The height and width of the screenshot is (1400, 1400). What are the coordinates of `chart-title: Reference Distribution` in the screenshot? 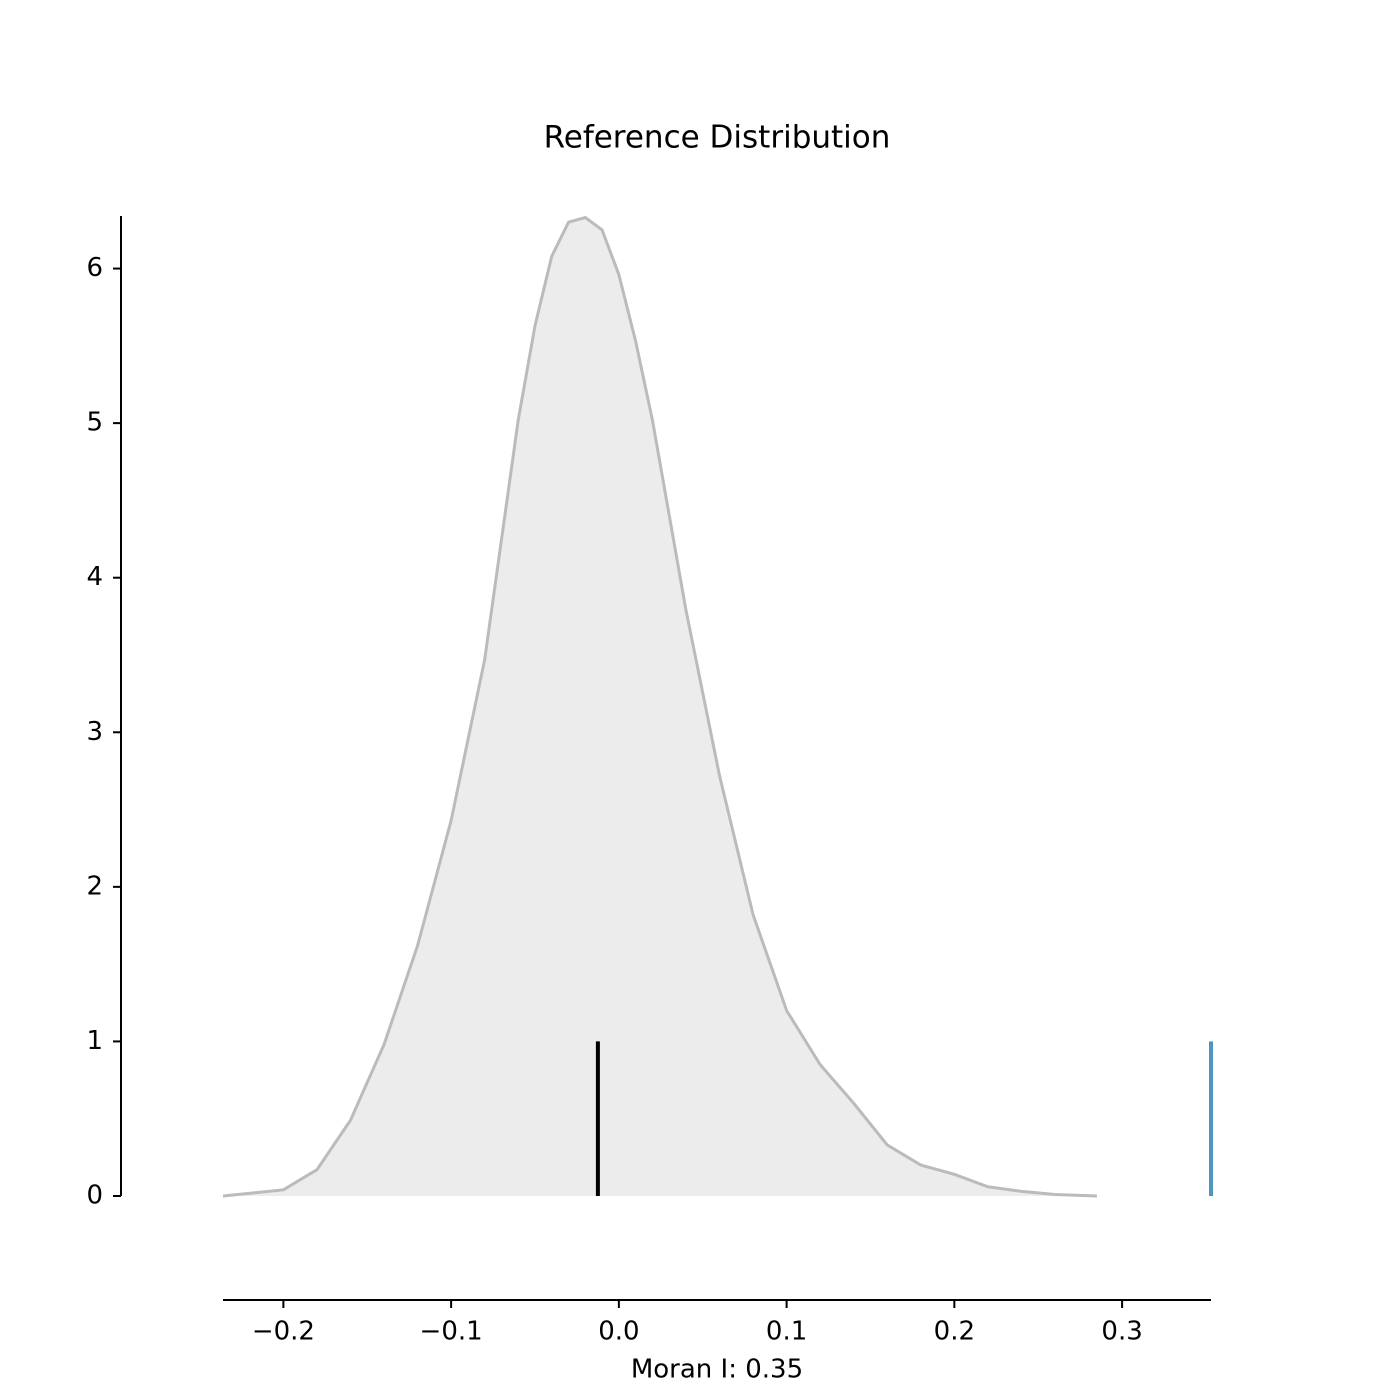 It's located at (717, 138).